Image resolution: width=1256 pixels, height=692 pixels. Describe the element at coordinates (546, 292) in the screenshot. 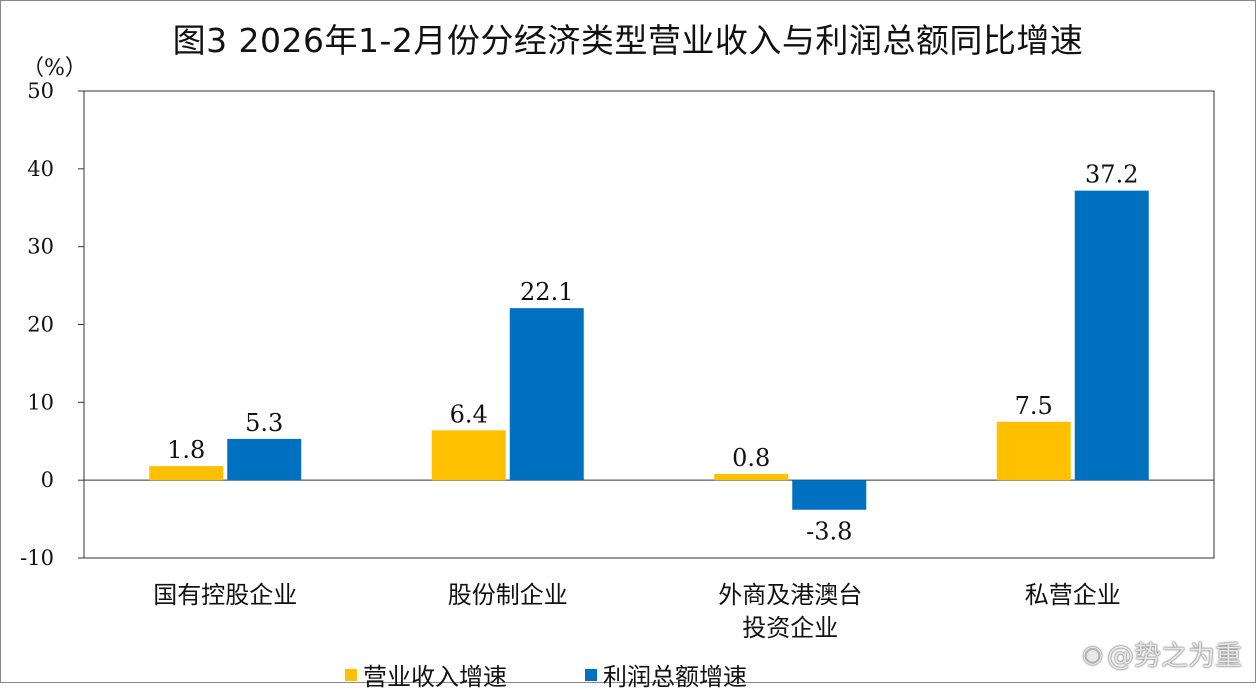

I see `data-label: 22.1` at that location.